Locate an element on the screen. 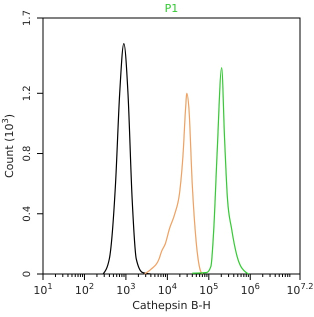 The height and width of the screenshot is (317, 314). y-tick-label: 0.4 is located at coordinates (27, 214).